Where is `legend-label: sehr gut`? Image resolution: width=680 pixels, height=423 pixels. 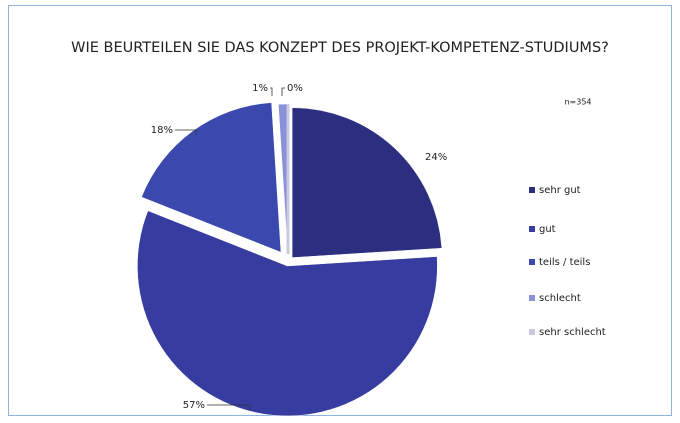 legend-label: sehr gut is located at coordinates (560, 190).